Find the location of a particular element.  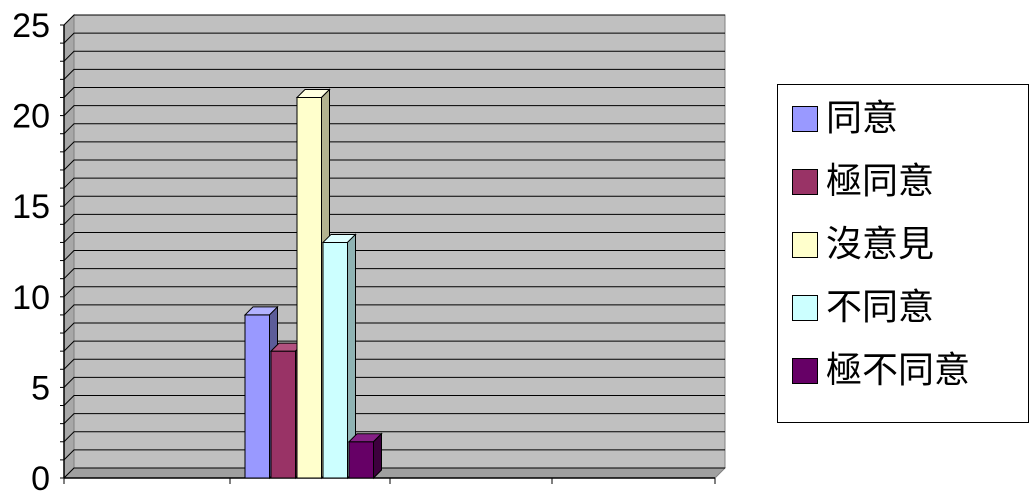

floor is located at coordinates (394, 473).